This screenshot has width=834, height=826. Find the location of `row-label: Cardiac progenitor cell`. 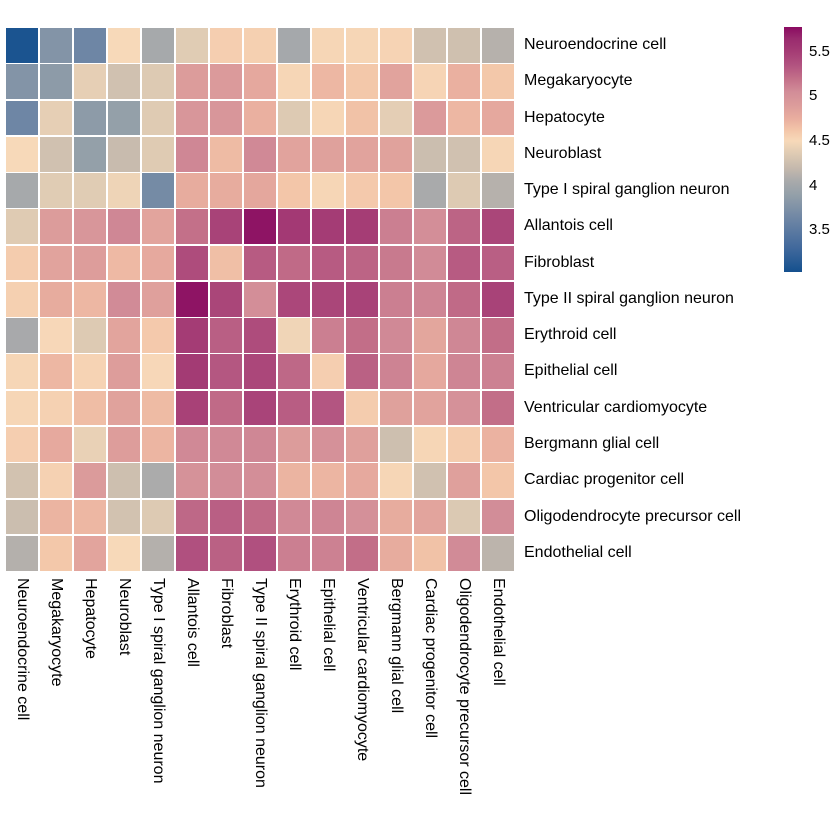

row-label: Cardiac progenitor cell is located at coordinates (604, 480).